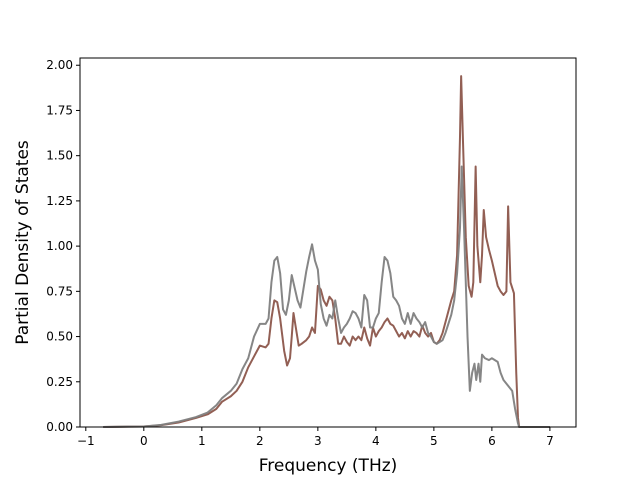 The image size is (640, 480). Describe the element at coordinates (144, 441) in the screenshot. I see `x-tick-label: 0` at that location.